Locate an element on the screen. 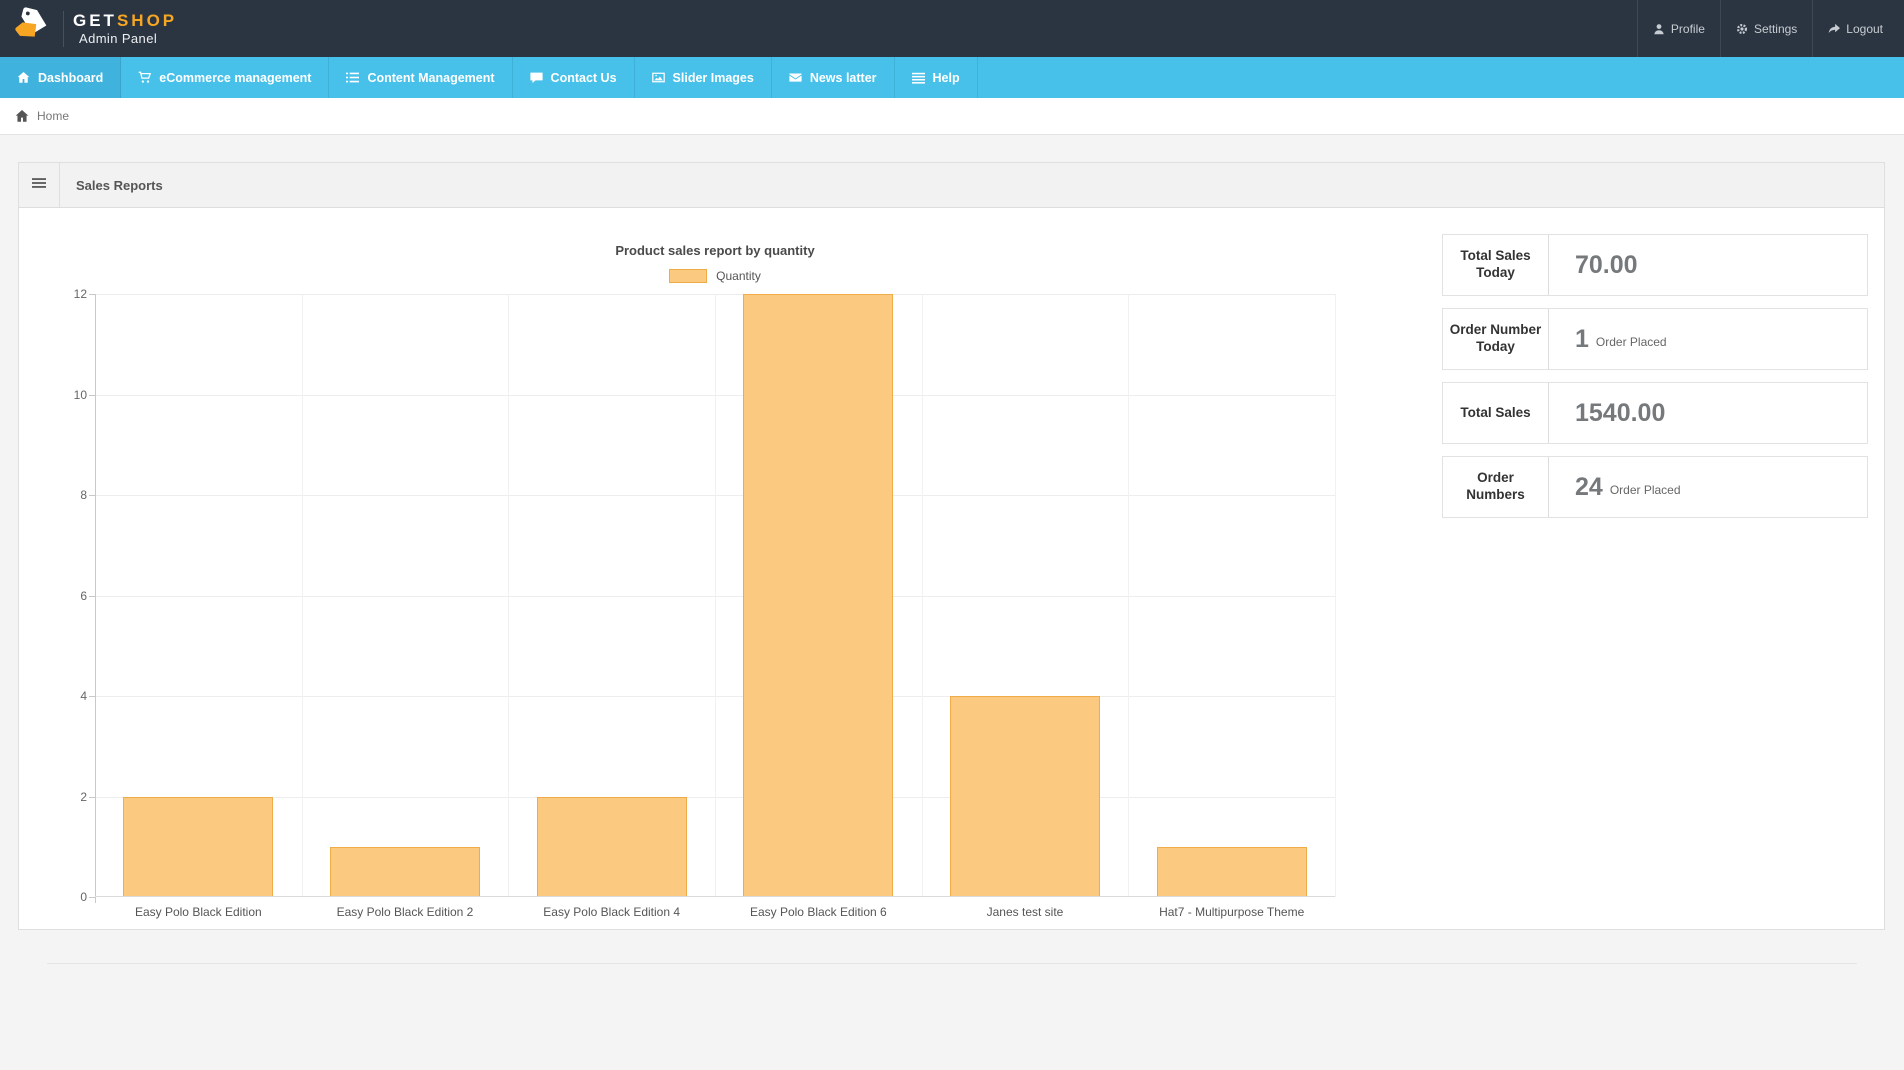  settings-menu-item: Settings is located at coordinates (1765, 28).